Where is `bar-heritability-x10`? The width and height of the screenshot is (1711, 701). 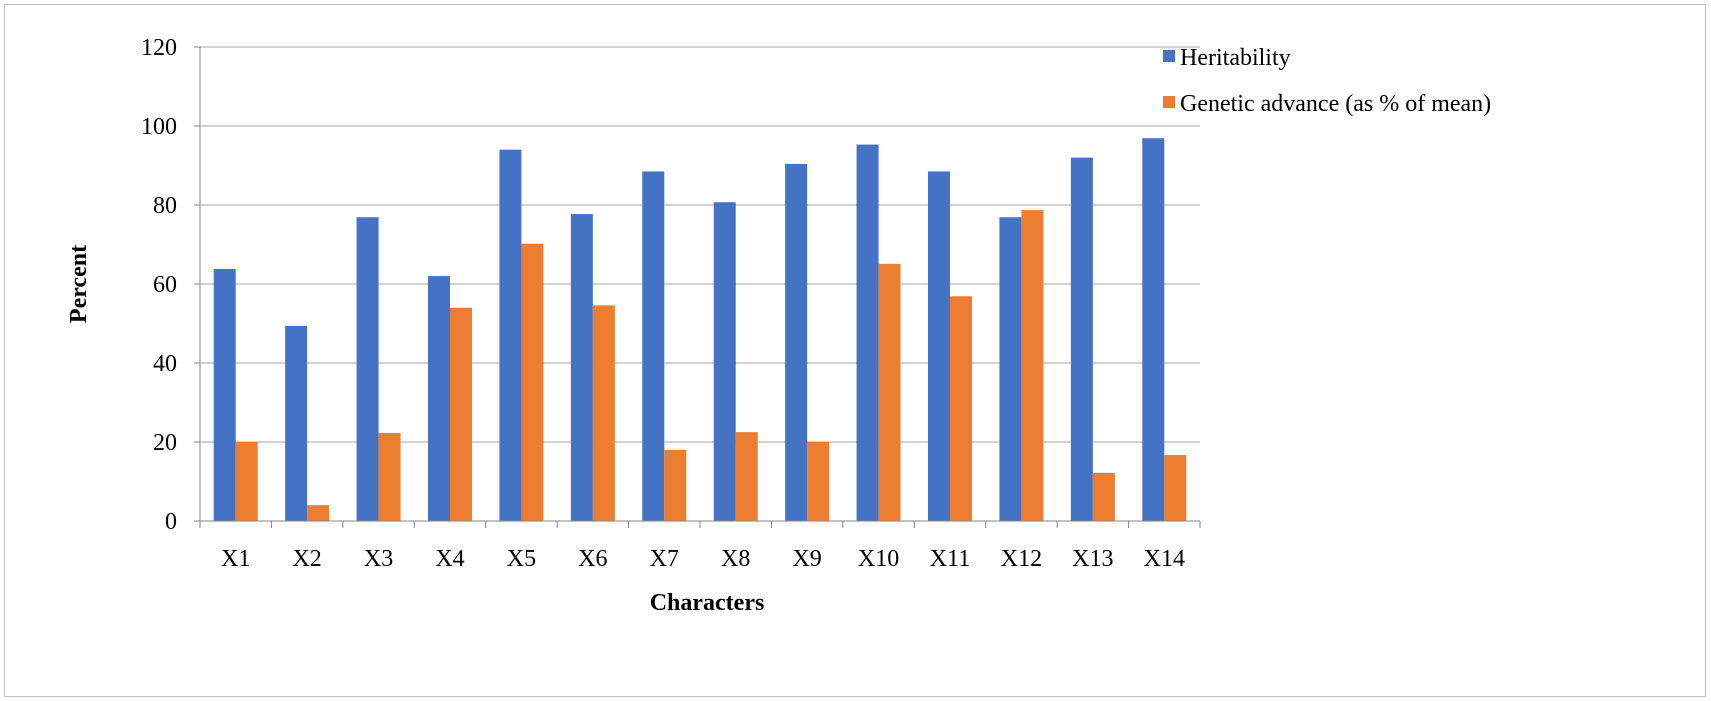 bar-heritability-x10 is located at coordinates (867, 332).